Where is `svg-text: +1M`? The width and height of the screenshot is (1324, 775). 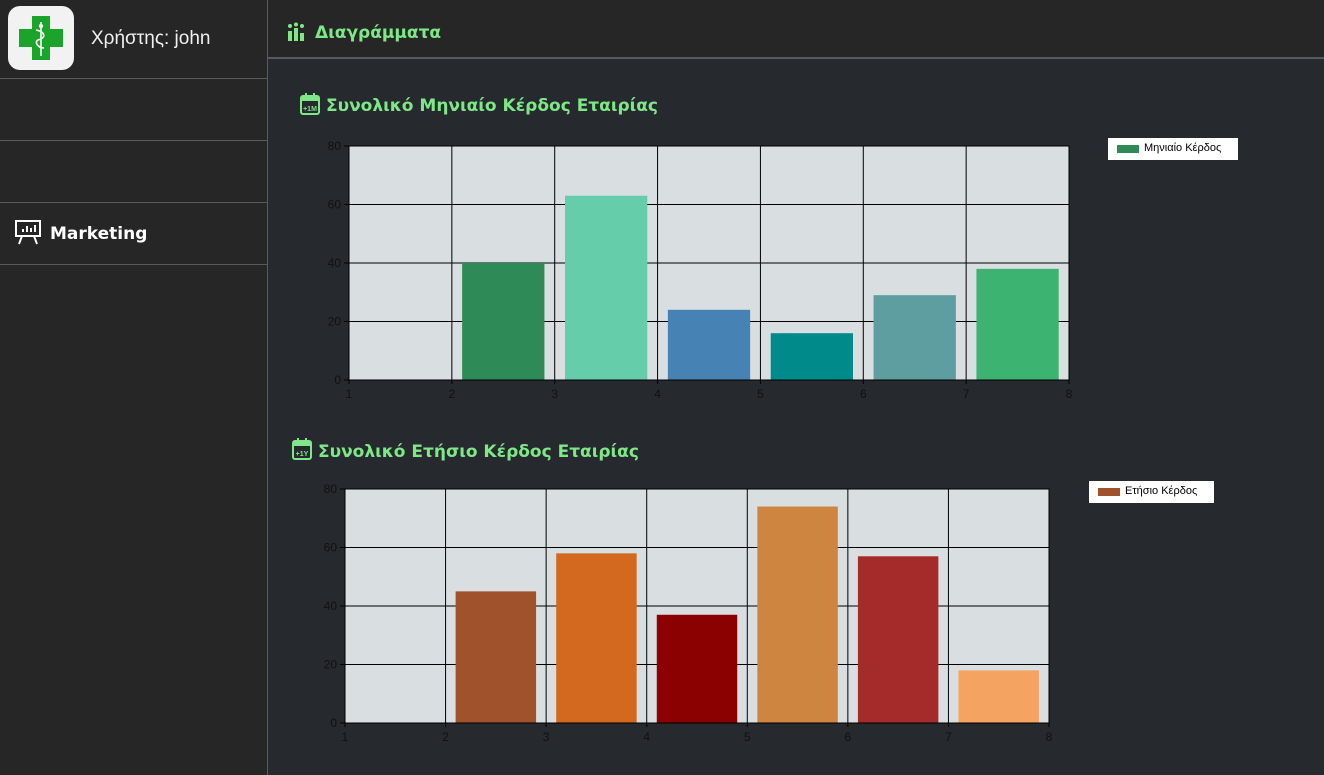 svg-text: +1M is located at coordinates (310, 109).